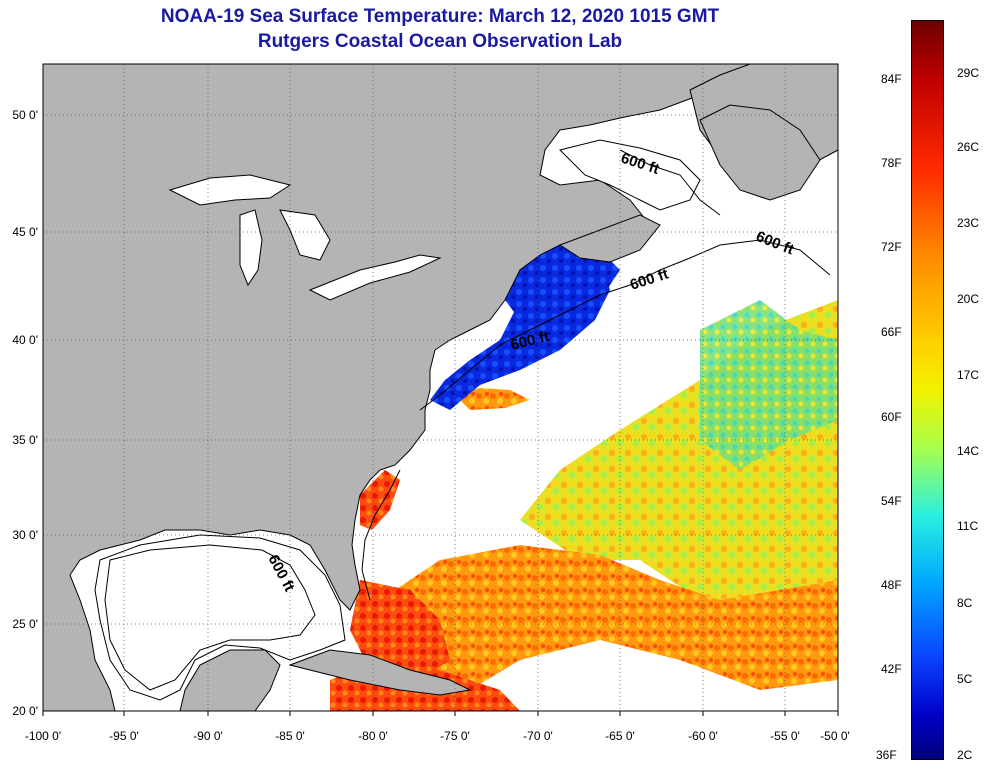 This screenshot has height=770, width=984. Describe the element at coordinates (927, 390) in the screenshot. I see `colorbar` at that location.